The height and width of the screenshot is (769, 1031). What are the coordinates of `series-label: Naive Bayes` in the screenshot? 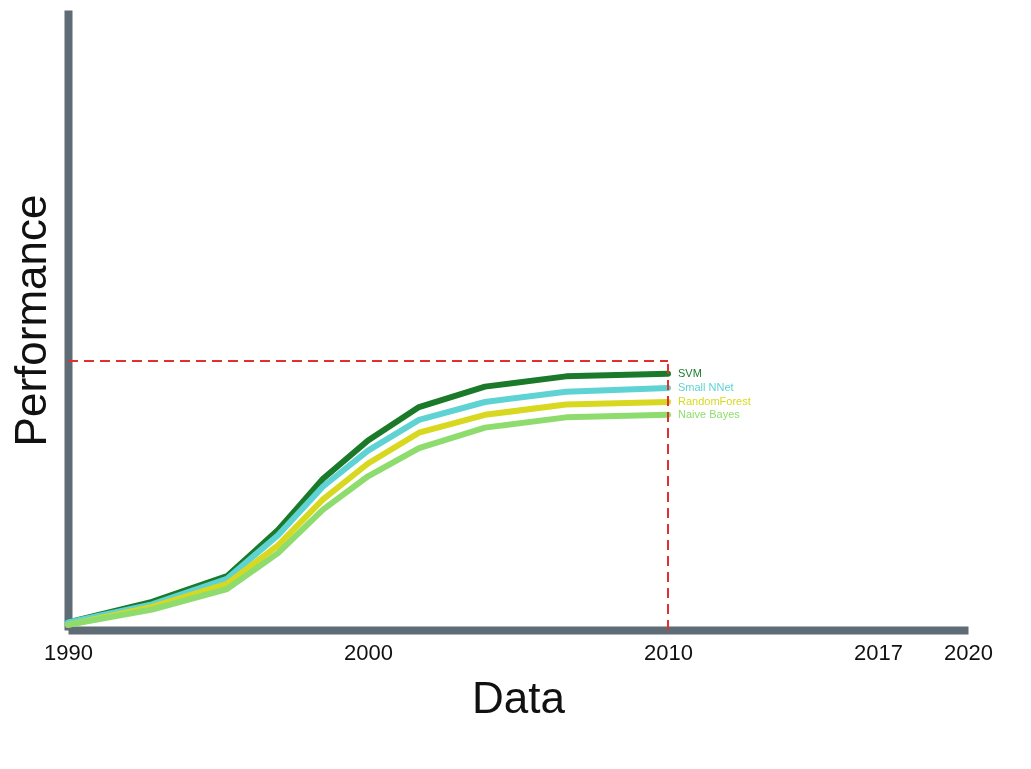 It's located at (709, 413).